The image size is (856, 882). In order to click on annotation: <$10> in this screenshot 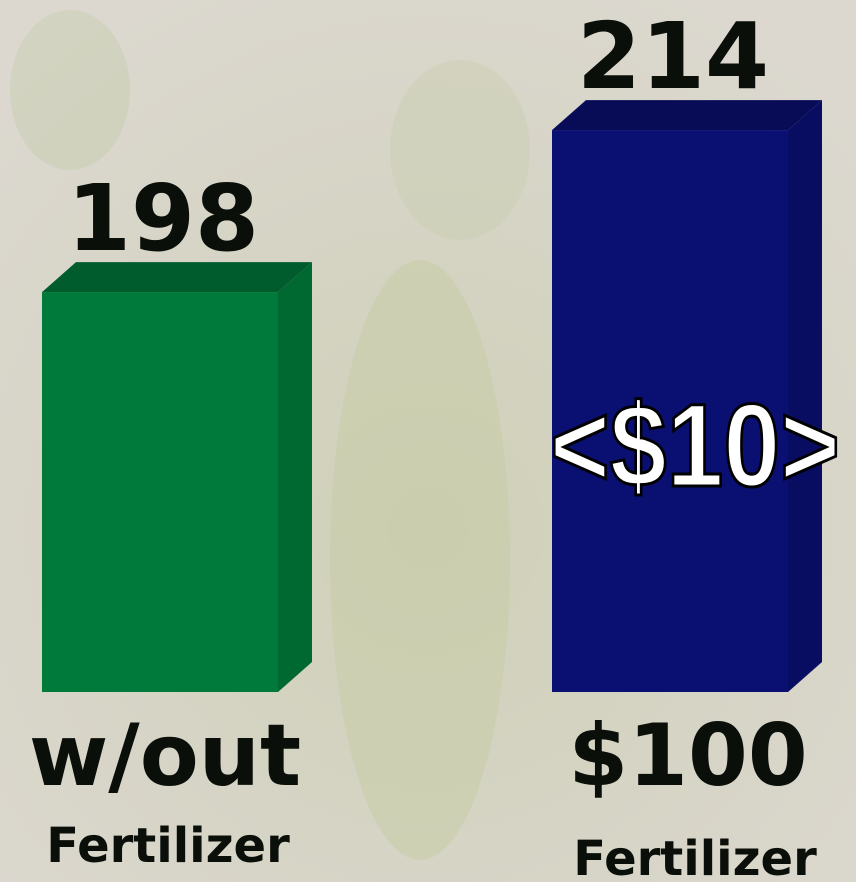, I will do `click(695, 446)`.